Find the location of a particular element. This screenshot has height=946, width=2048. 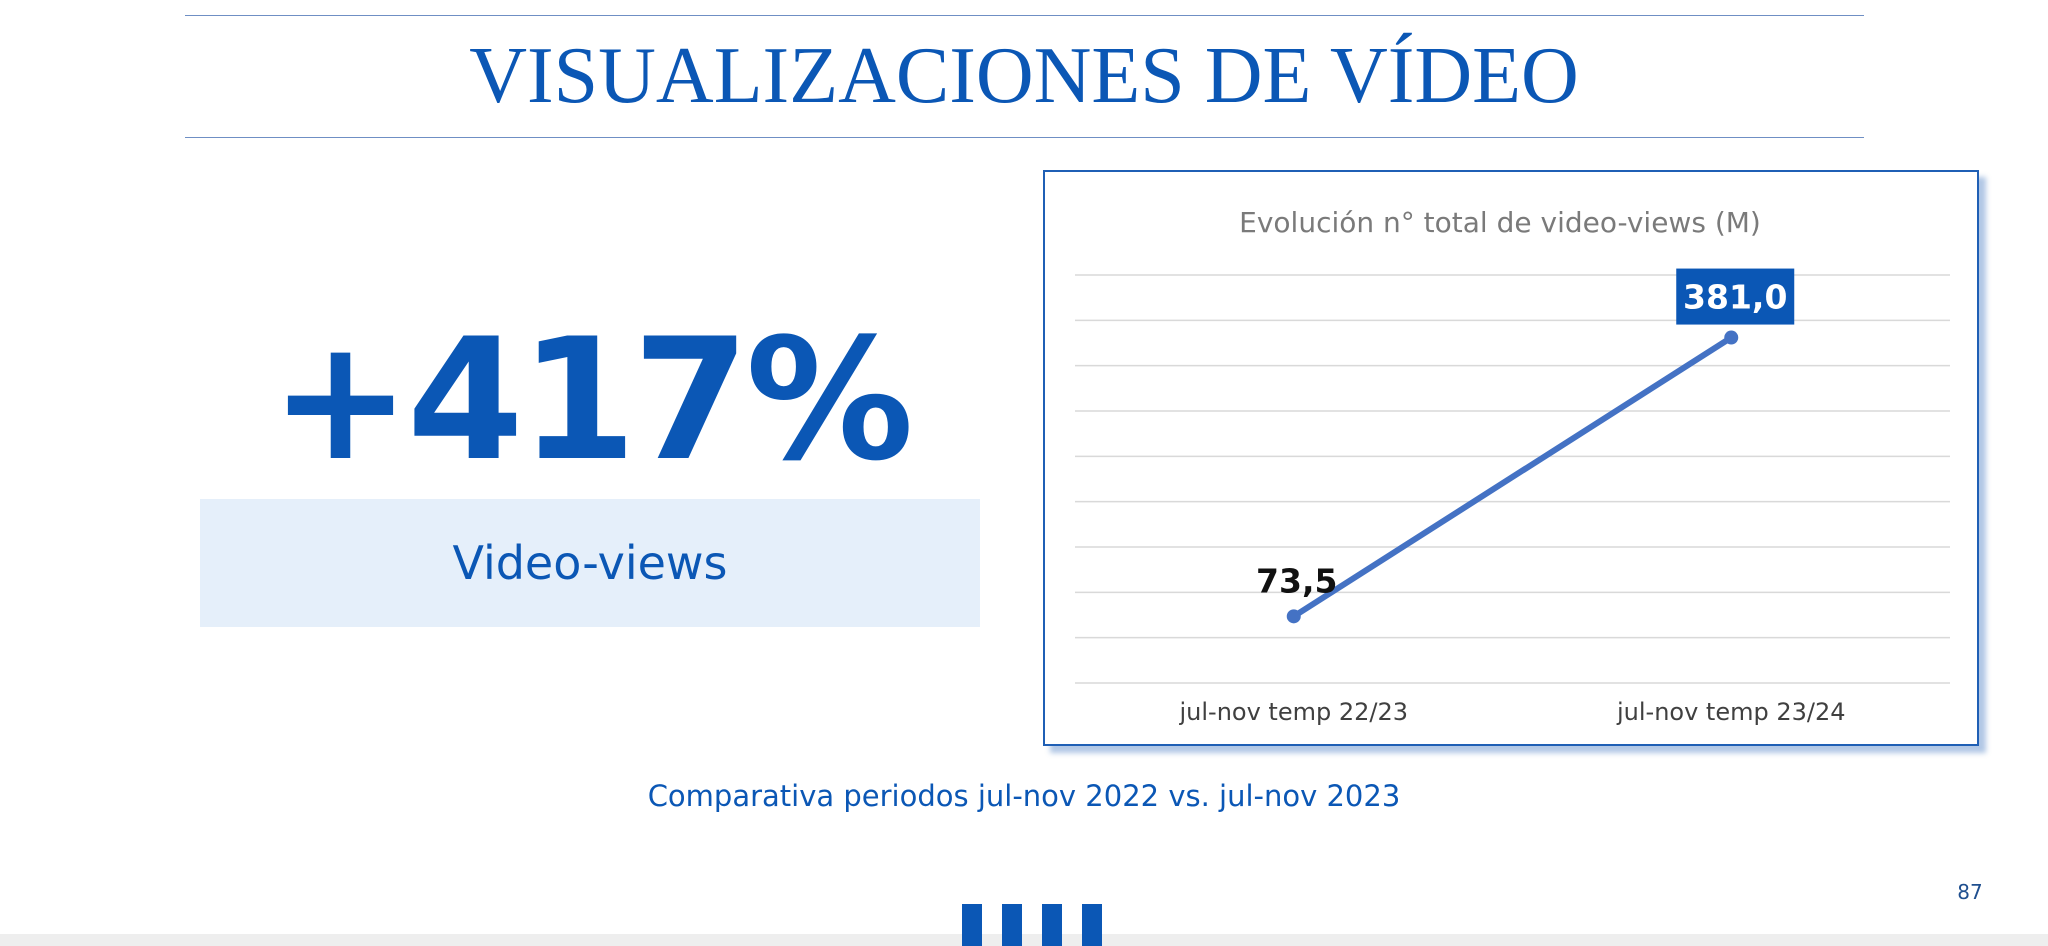

footer-band is located at coordinates (1024, 940).